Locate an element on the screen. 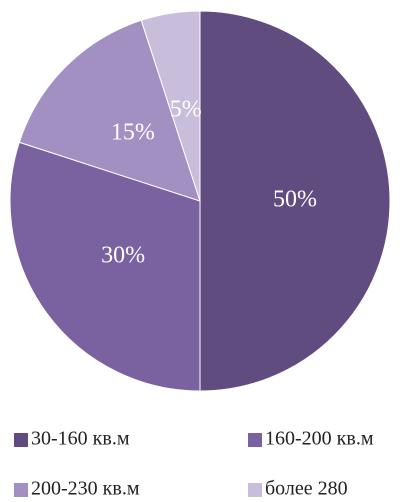 The image size is (411, 502). pie-slice is located at coordinates (170, 106).